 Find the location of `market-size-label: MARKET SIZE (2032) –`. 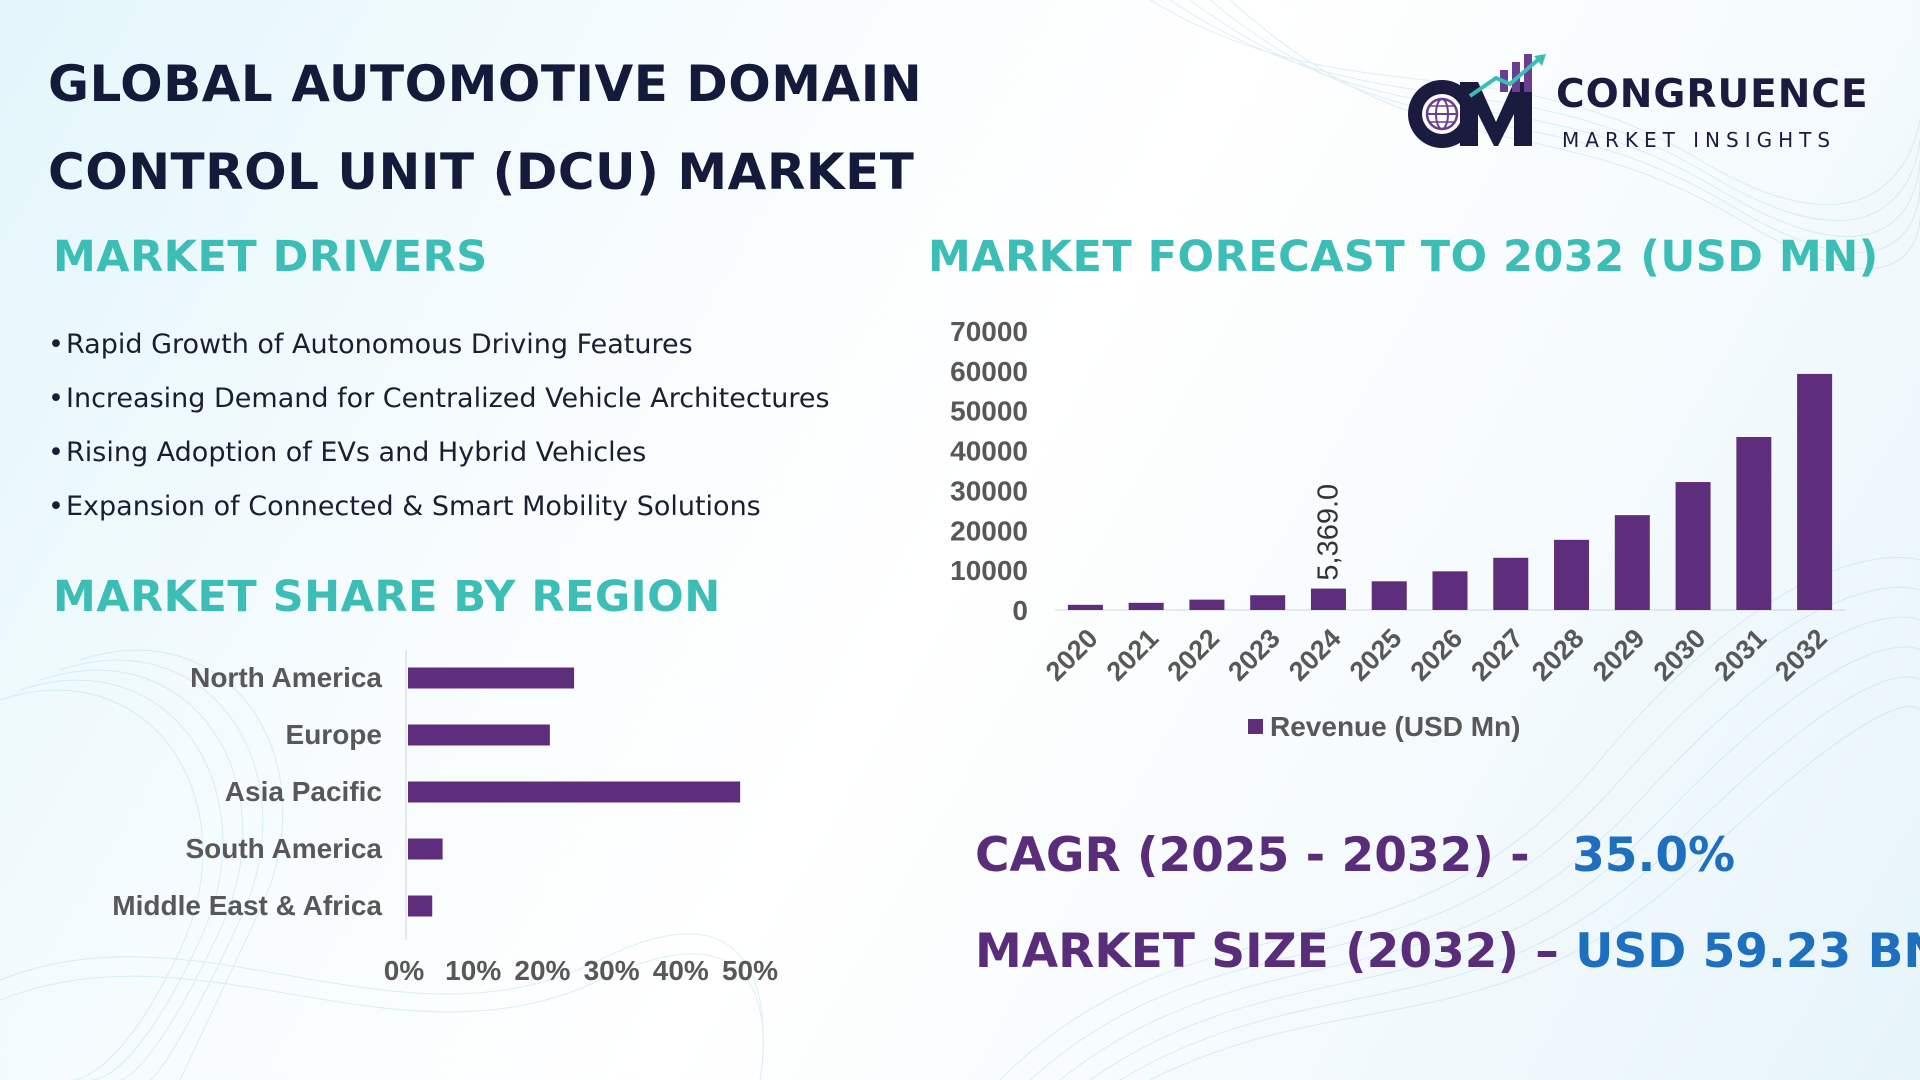

market-size-label: MARKET SIZE (2032) – is located at coordinates (1267, 951).